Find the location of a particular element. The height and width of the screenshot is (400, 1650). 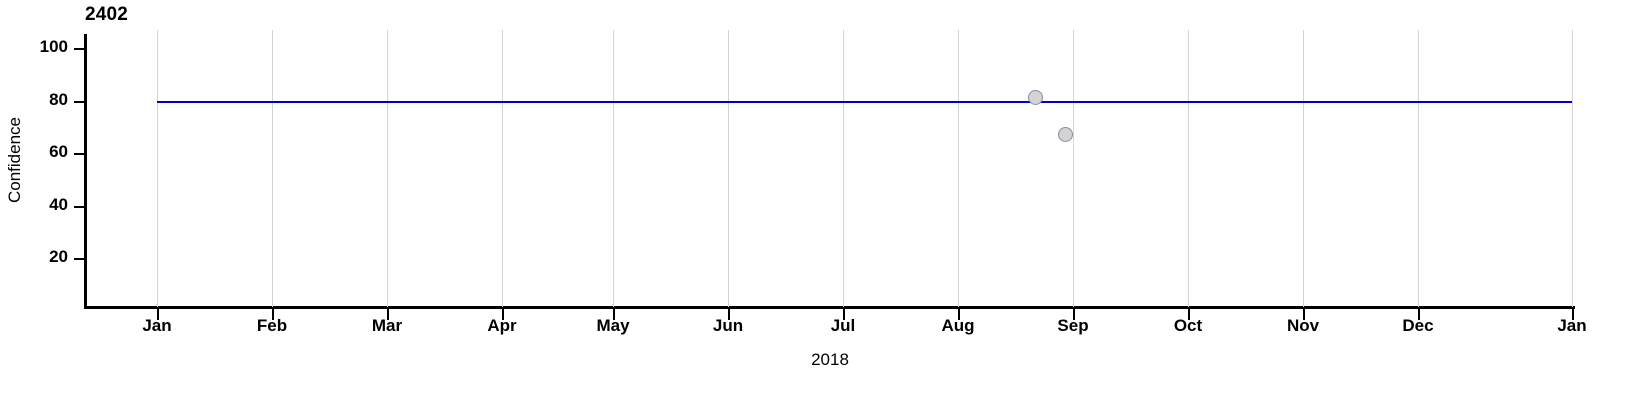

x-tick-label: Jul is located at coordinates (843, 325).